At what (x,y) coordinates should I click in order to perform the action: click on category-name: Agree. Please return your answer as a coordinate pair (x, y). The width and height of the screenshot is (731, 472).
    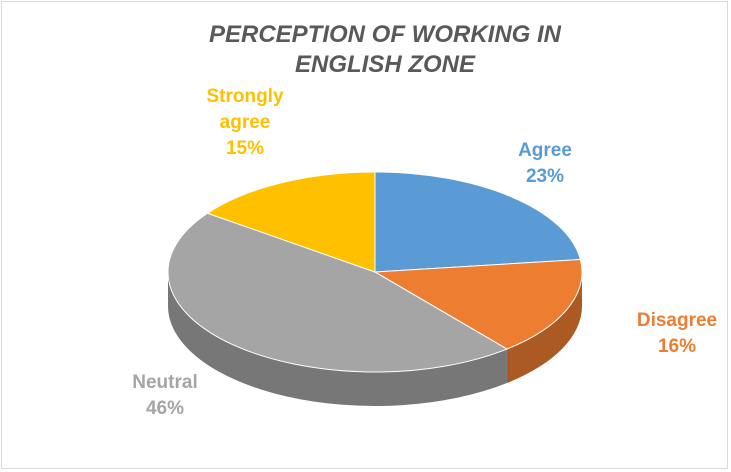
    Looking at the image, I should click on (545, 150).